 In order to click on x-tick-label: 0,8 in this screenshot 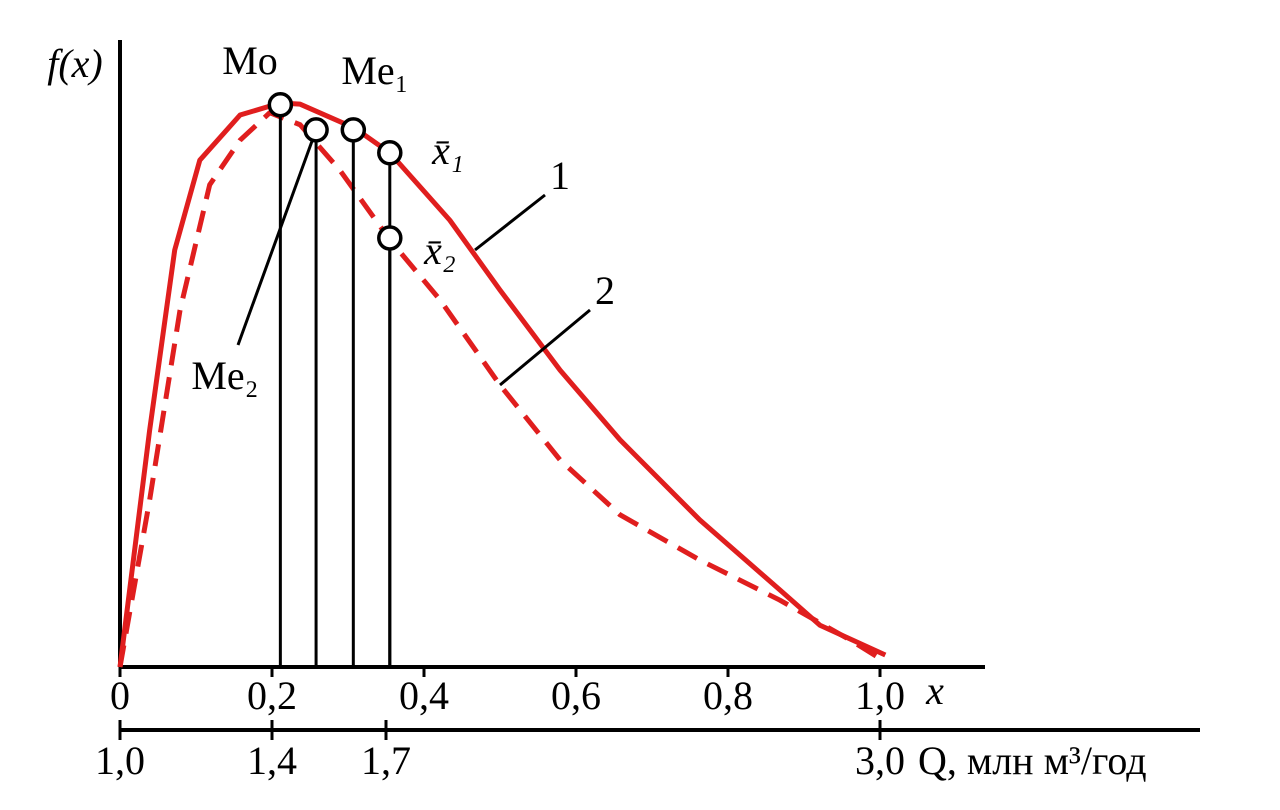, I will do `click(728, 695)`.